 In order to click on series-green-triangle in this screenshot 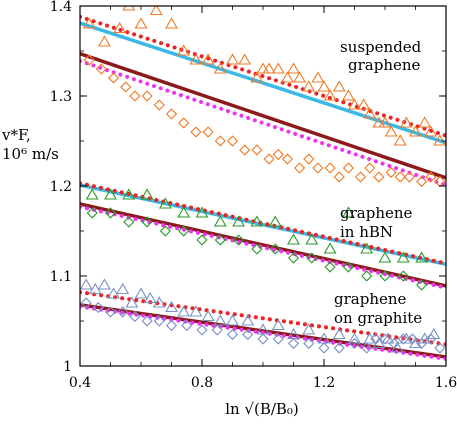, I will do `click(257, 225)`.